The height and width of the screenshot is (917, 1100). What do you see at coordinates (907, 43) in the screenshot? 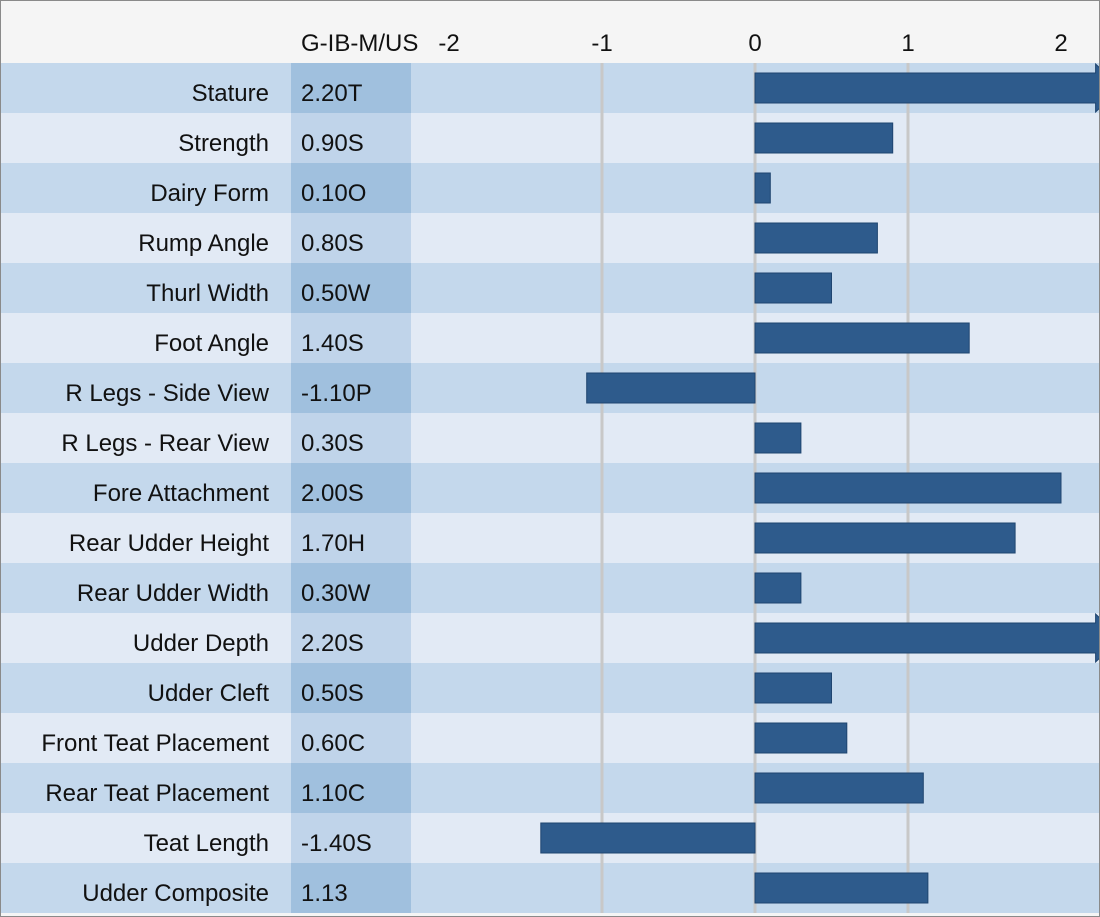
I see `x-tick-label: 1` at bounding box center [907, 43].